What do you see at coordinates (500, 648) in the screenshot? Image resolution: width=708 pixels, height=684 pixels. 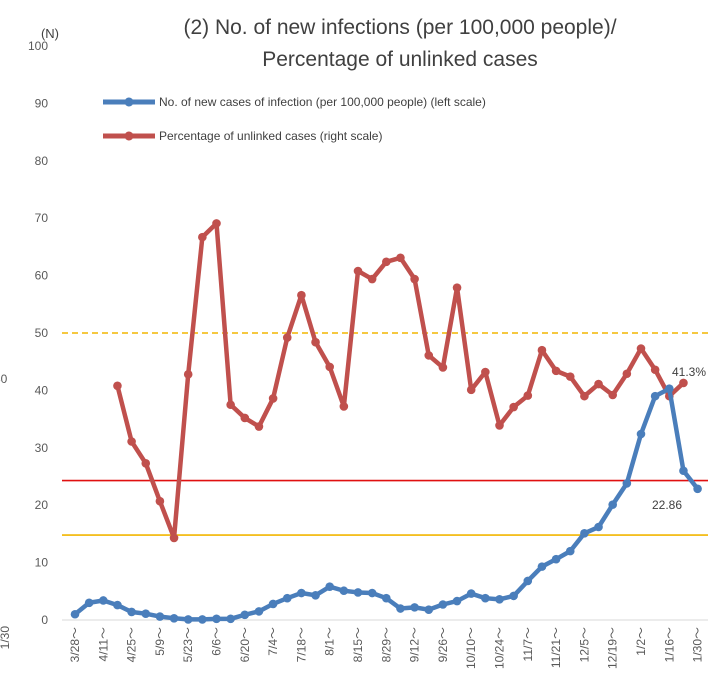 I see `x-tick-label: 10/24～` at bounding box center [500, 648].